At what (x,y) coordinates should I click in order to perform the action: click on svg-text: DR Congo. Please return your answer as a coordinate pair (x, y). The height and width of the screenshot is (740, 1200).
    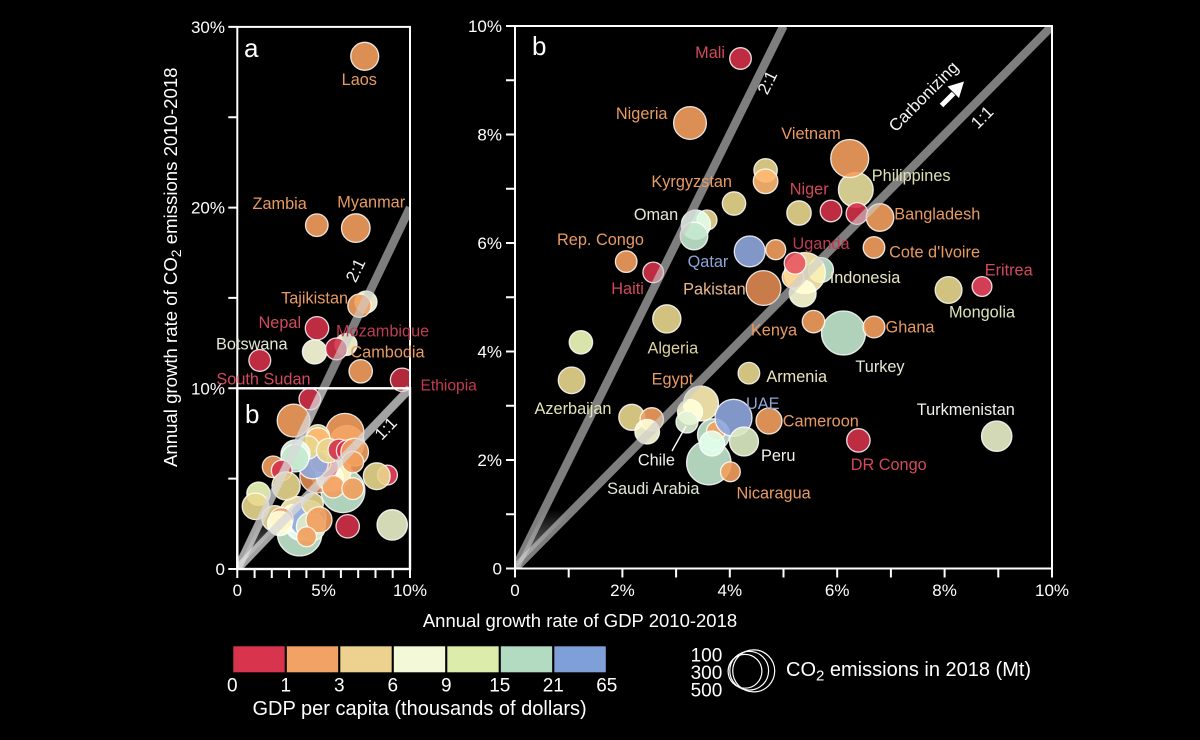
    Looking at the image, I should click on (889, 465).